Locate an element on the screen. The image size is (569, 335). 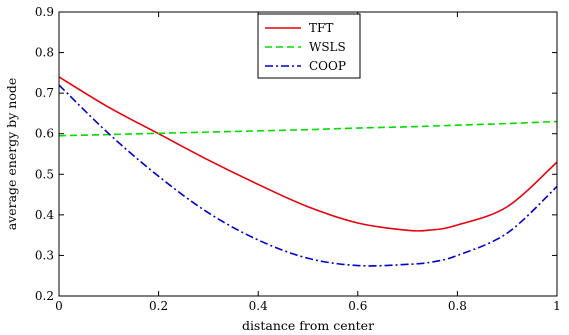
legend: TFT WSLS COOP is located at coordinates (309, 46).